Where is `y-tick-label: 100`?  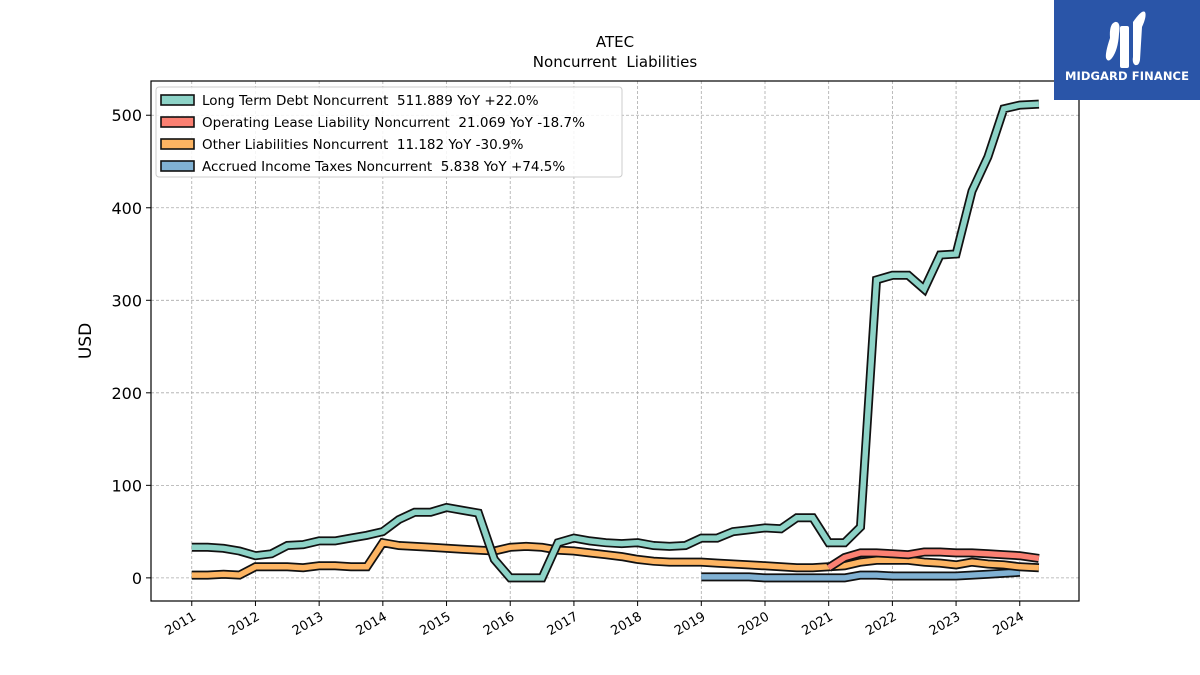 y-tick-label: 100 is located at coordinates (126, 485).